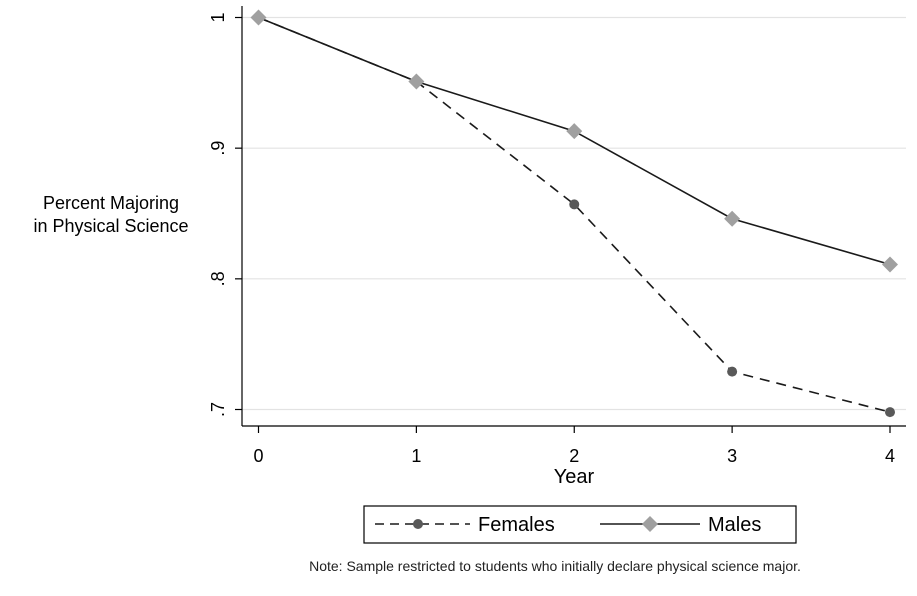 The height and width of the screenshot is (596, 917). What do you see at coordinates (574, 456) in the screenshot?
I see `x-tick-label-2: 2` at bounding box center [574, 456].